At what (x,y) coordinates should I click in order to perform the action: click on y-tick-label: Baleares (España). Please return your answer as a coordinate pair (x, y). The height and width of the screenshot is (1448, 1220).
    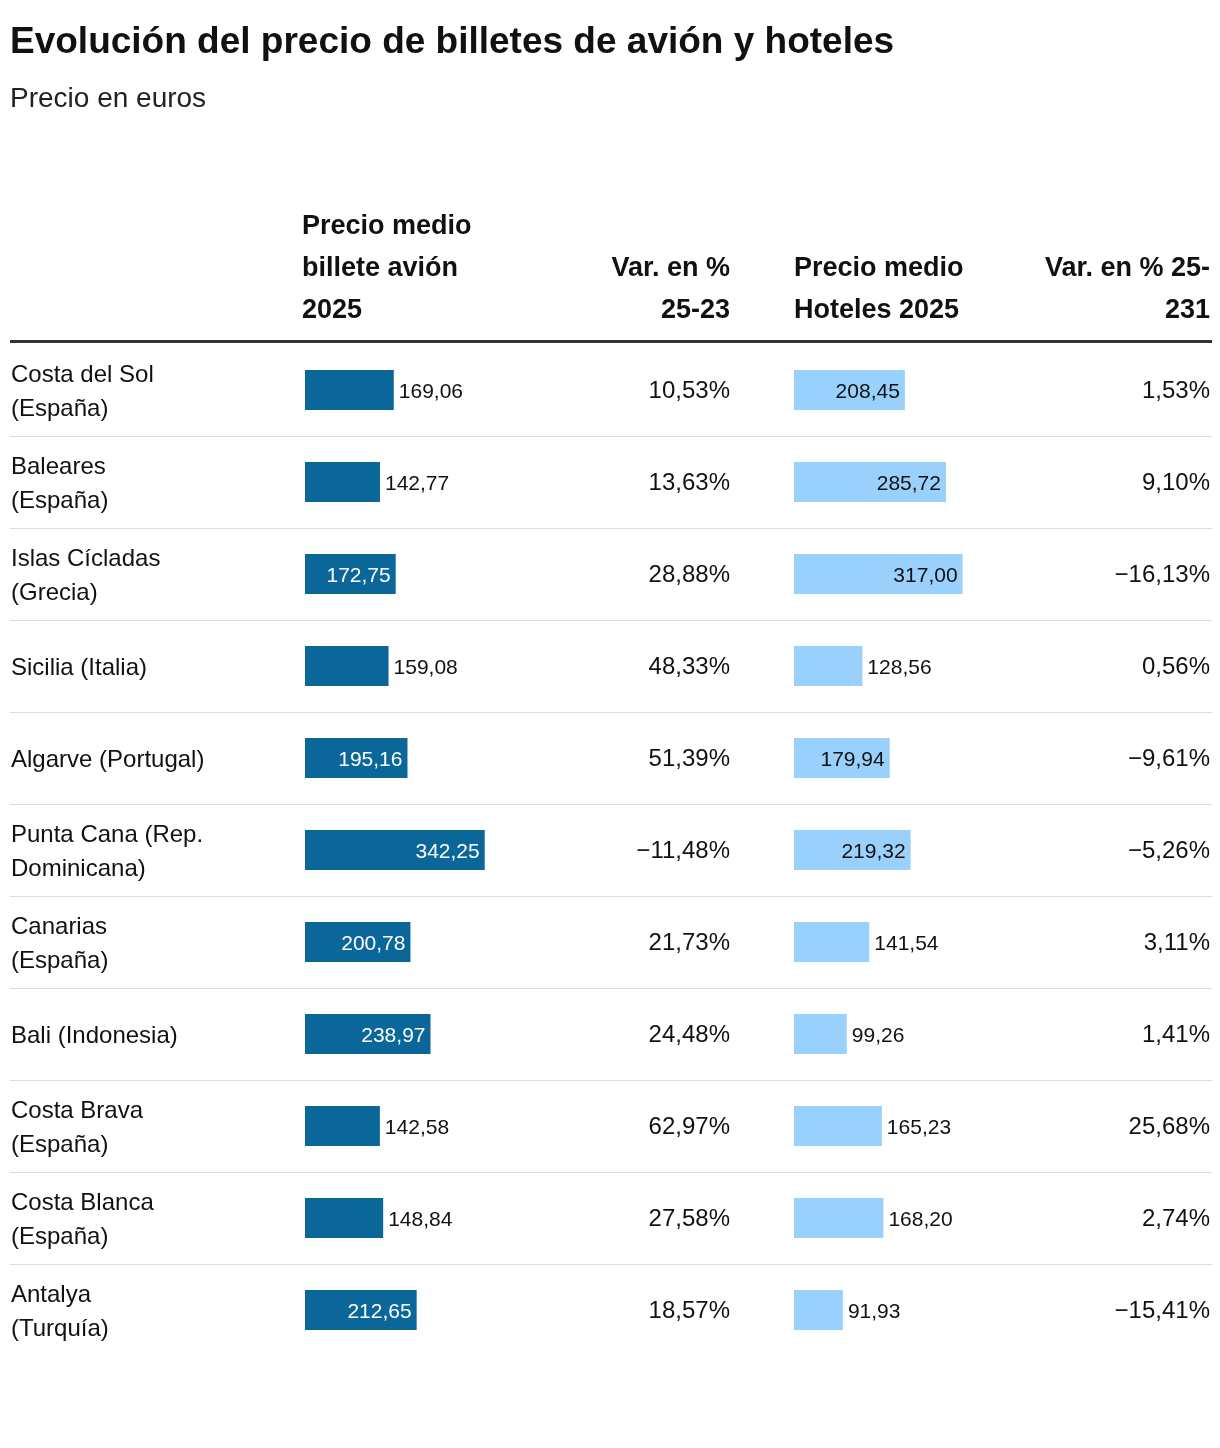
    Looking at the image, I should click on (62, 482).